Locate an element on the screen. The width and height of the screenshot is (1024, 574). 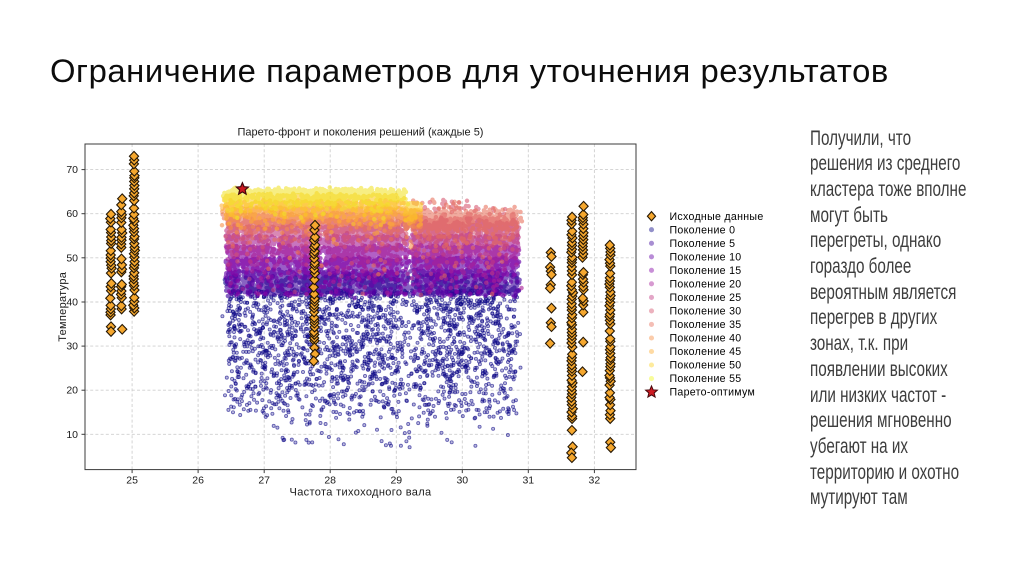
svg-text: Парето-оптимум is located at coordinates (713, 393).